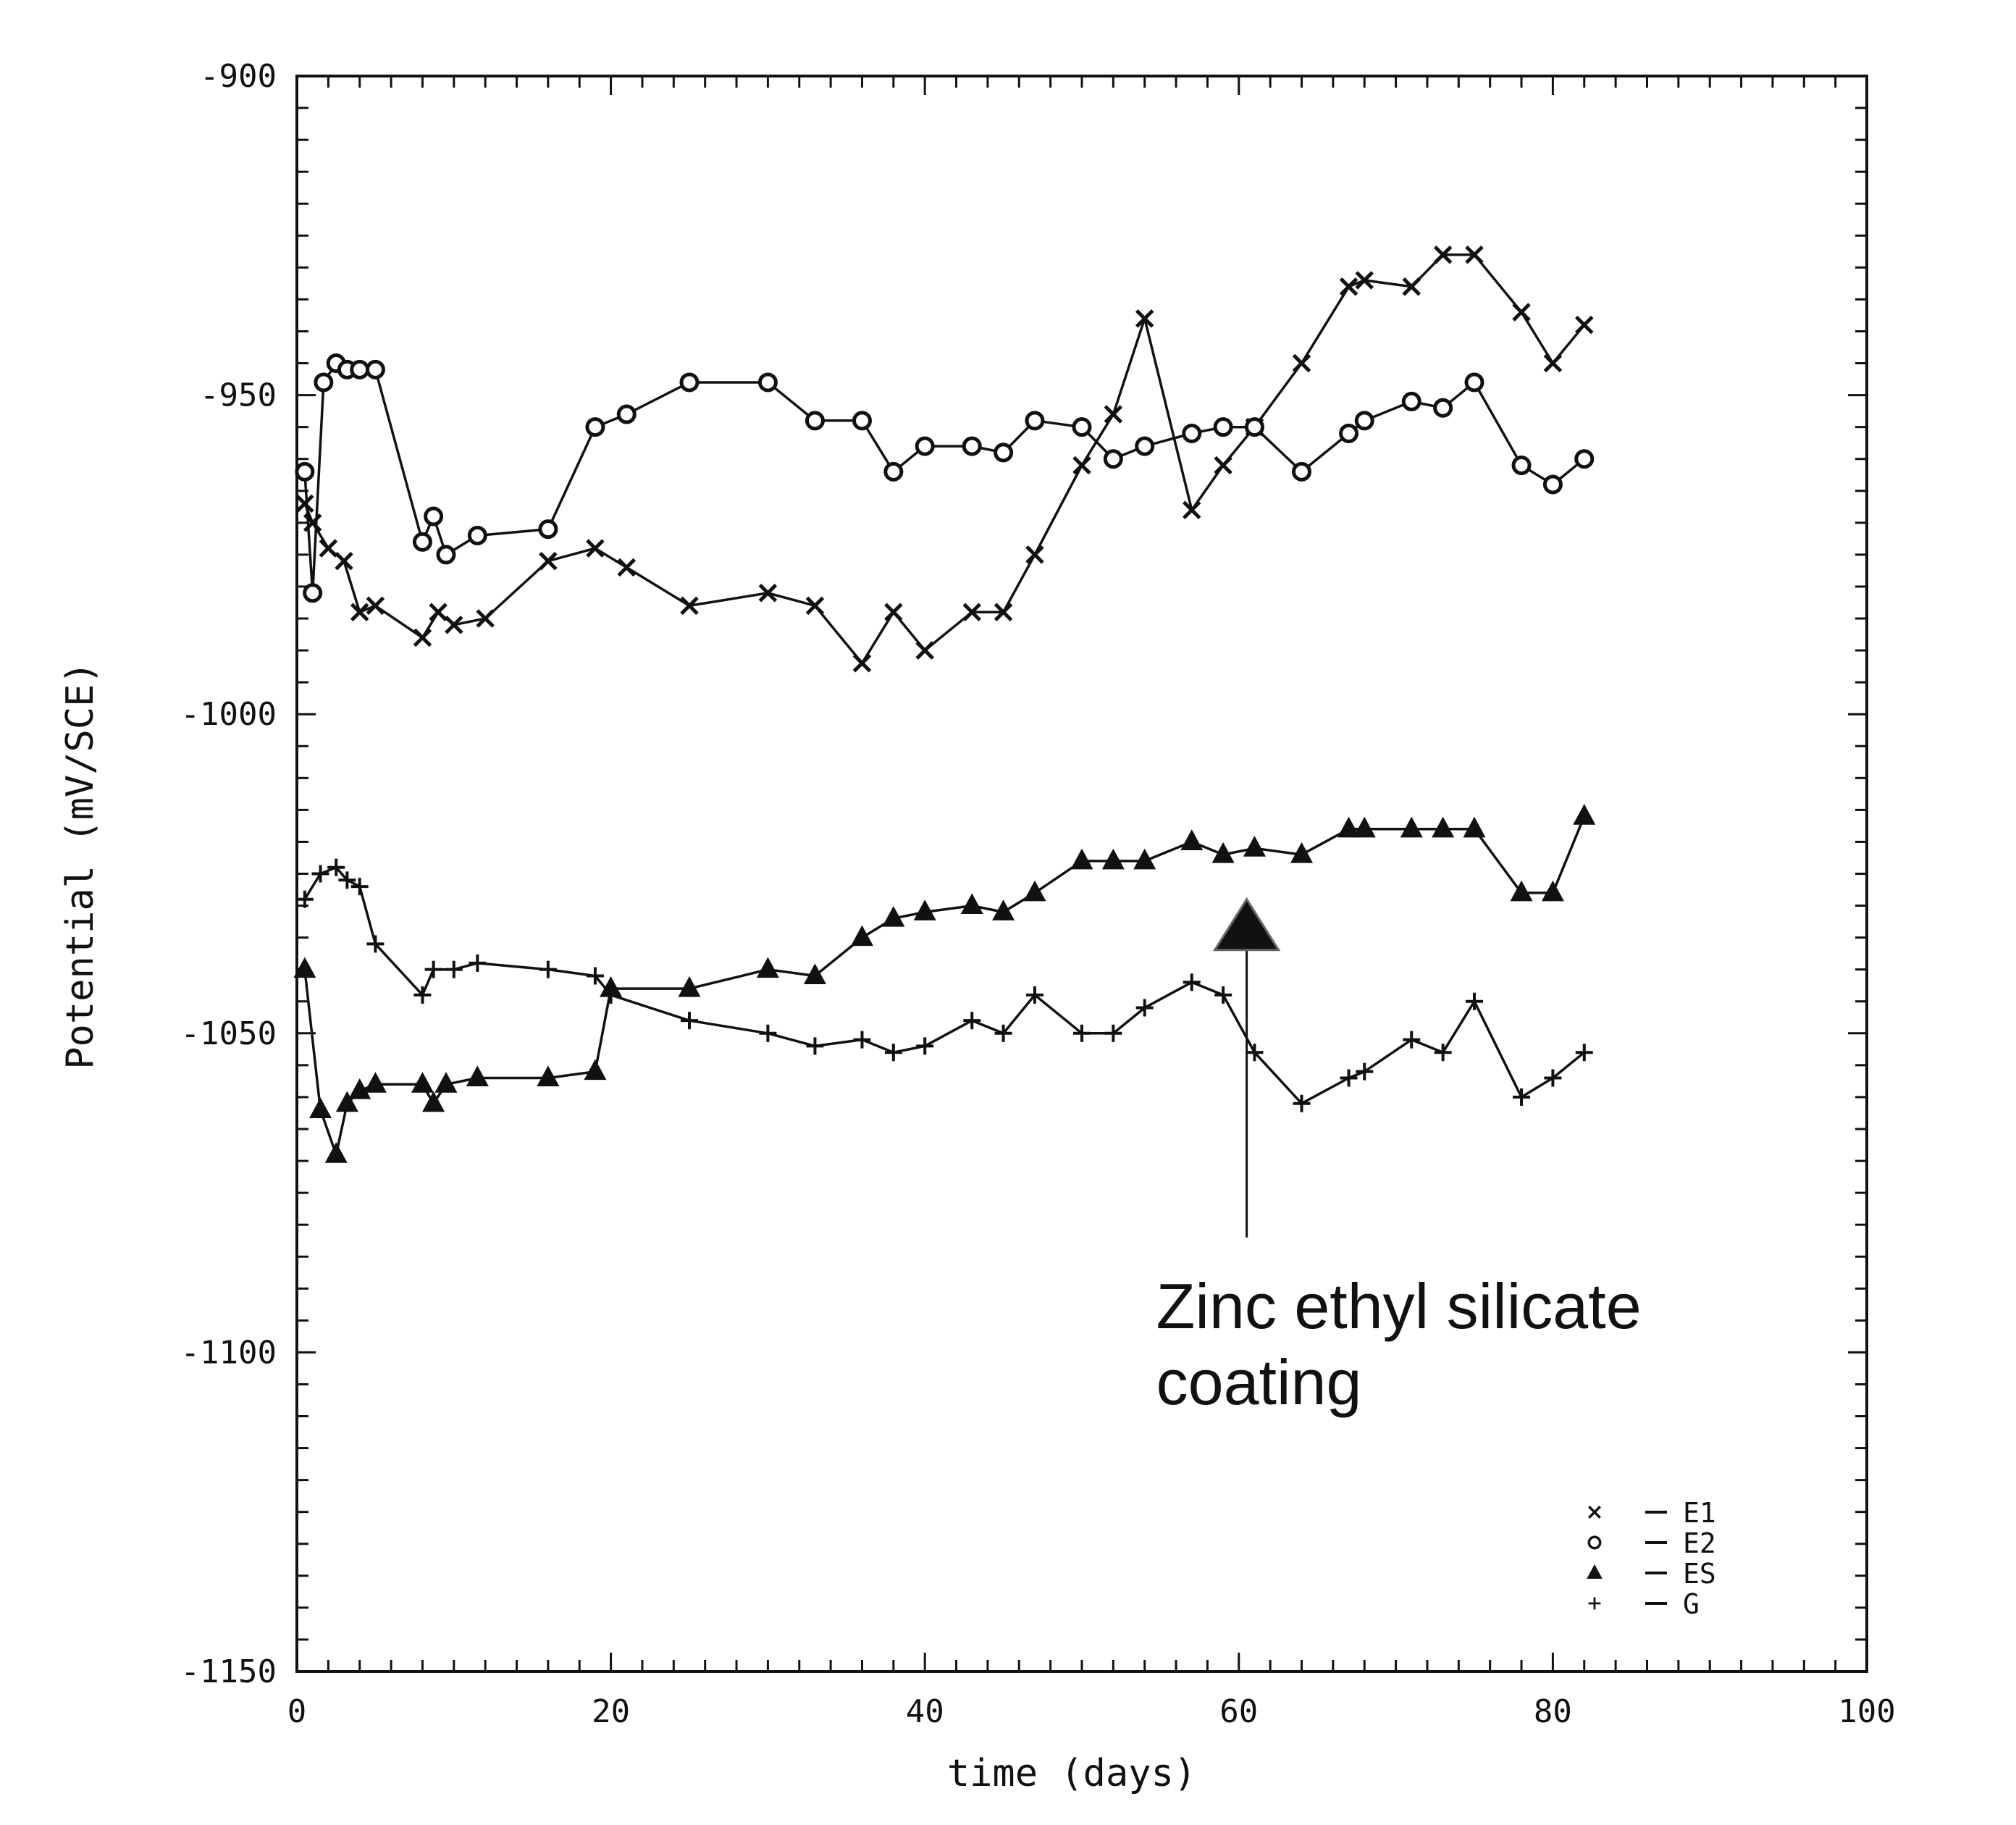  What do you see at coordinates (1699, 1543) in the screenshot?
I see `legend-label: E2` at bounding box center [1699, 1543].